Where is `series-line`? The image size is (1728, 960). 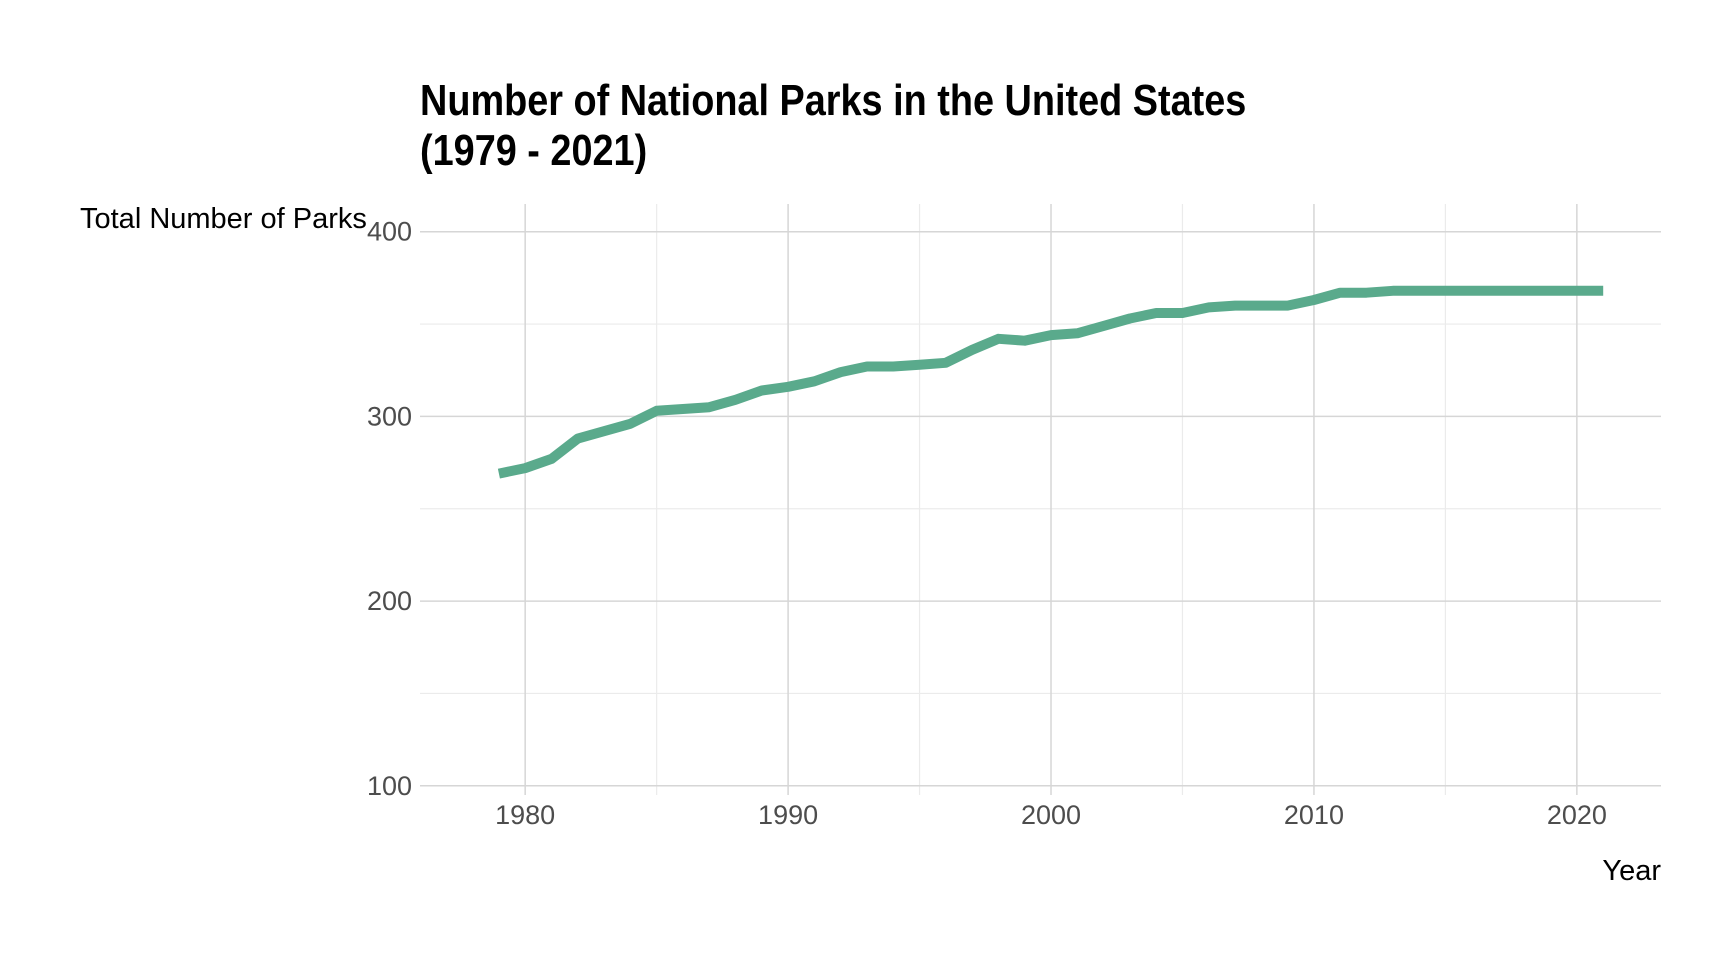 series-line is located at coordinates (1050, 382).